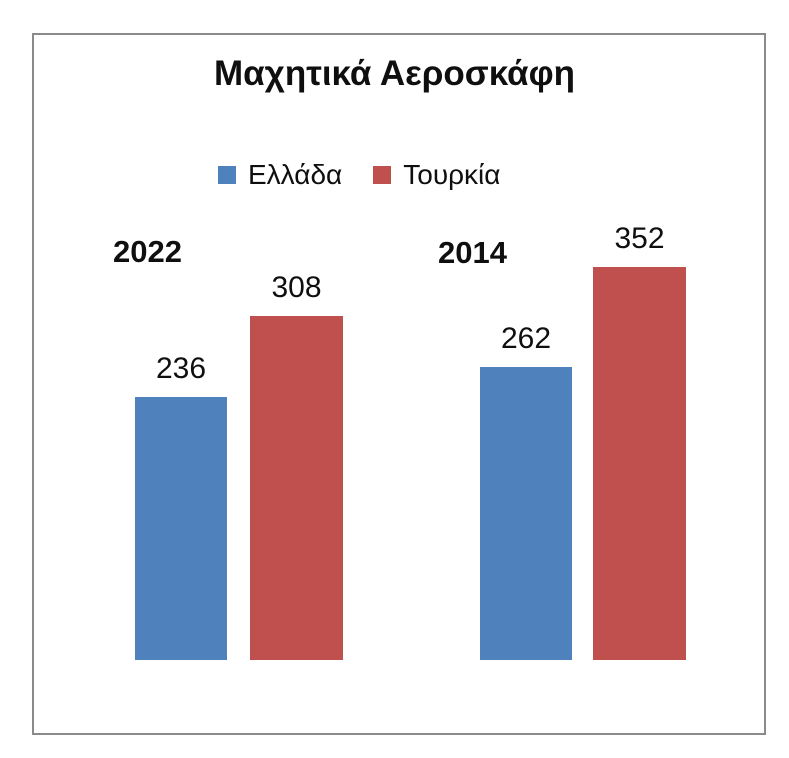  What do you see at coordinates (296, 287) in the screenshot?
I see `value-label: 308` at bounding box center [296, 287].